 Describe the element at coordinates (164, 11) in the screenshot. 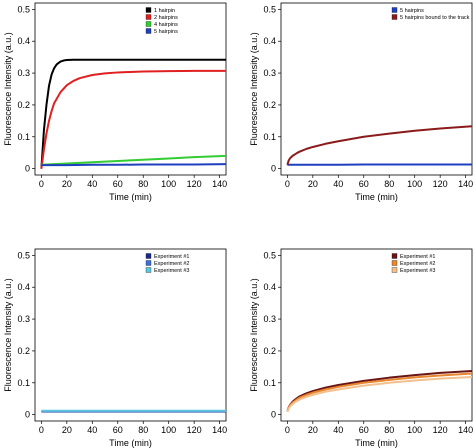

I see `legend-label: 1 hairpin` at that location.